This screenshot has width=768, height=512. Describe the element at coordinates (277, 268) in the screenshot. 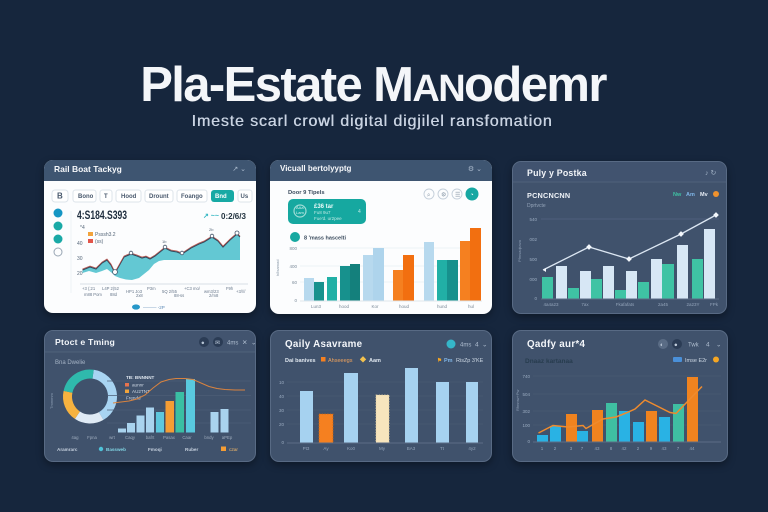

I see `svg-text: h8samad` at that location.